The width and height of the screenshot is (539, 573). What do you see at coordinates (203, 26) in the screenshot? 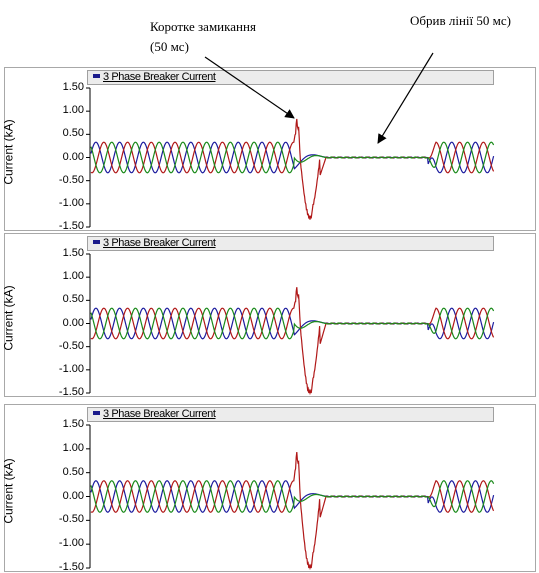
I see `short-circuit-annotation-line1: Коротке замикання` at bounding box center [203, 26].